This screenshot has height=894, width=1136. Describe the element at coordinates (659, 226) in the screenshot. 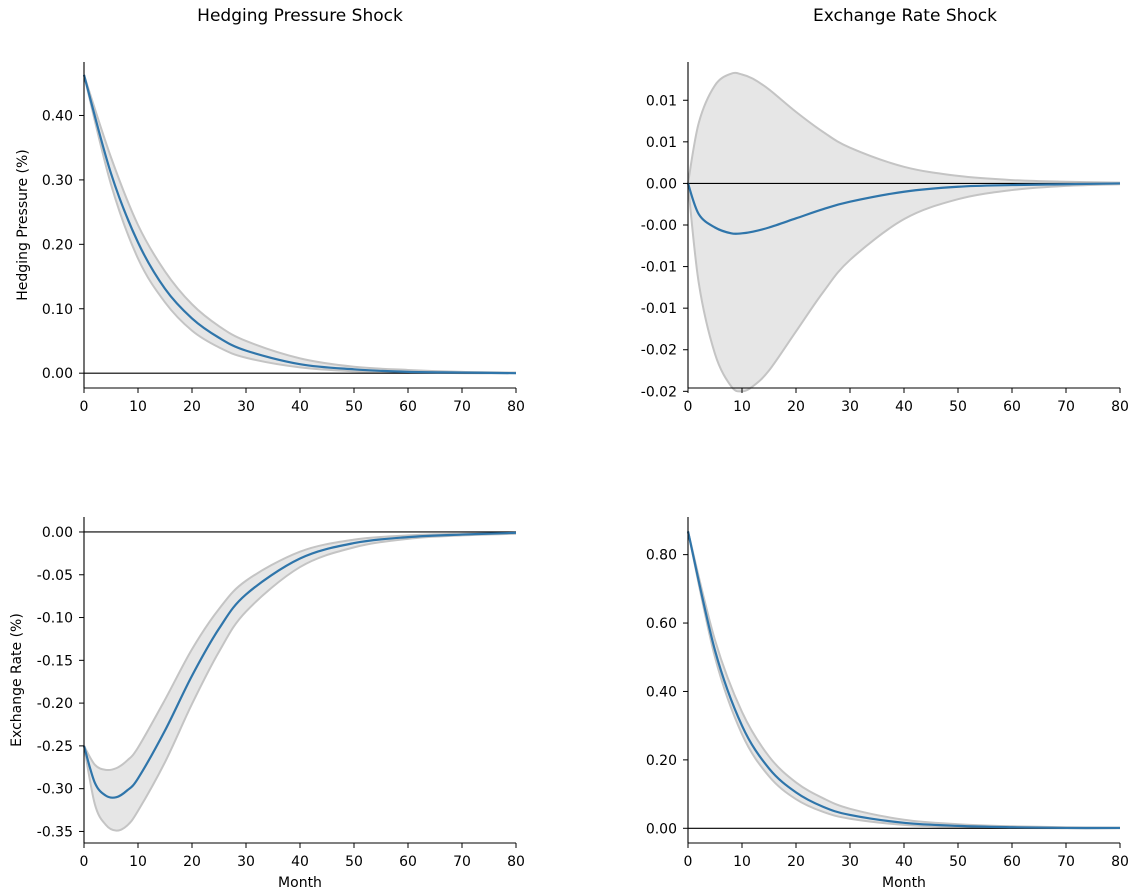

I see `y-tick-label: -0.00` at that location.